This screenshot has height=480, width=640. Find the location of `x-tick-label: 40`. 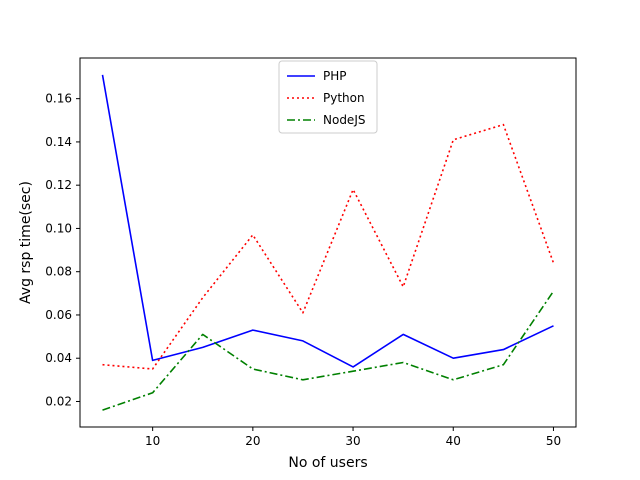

x-tick-label: 40 is located at coordinates (453, 441).